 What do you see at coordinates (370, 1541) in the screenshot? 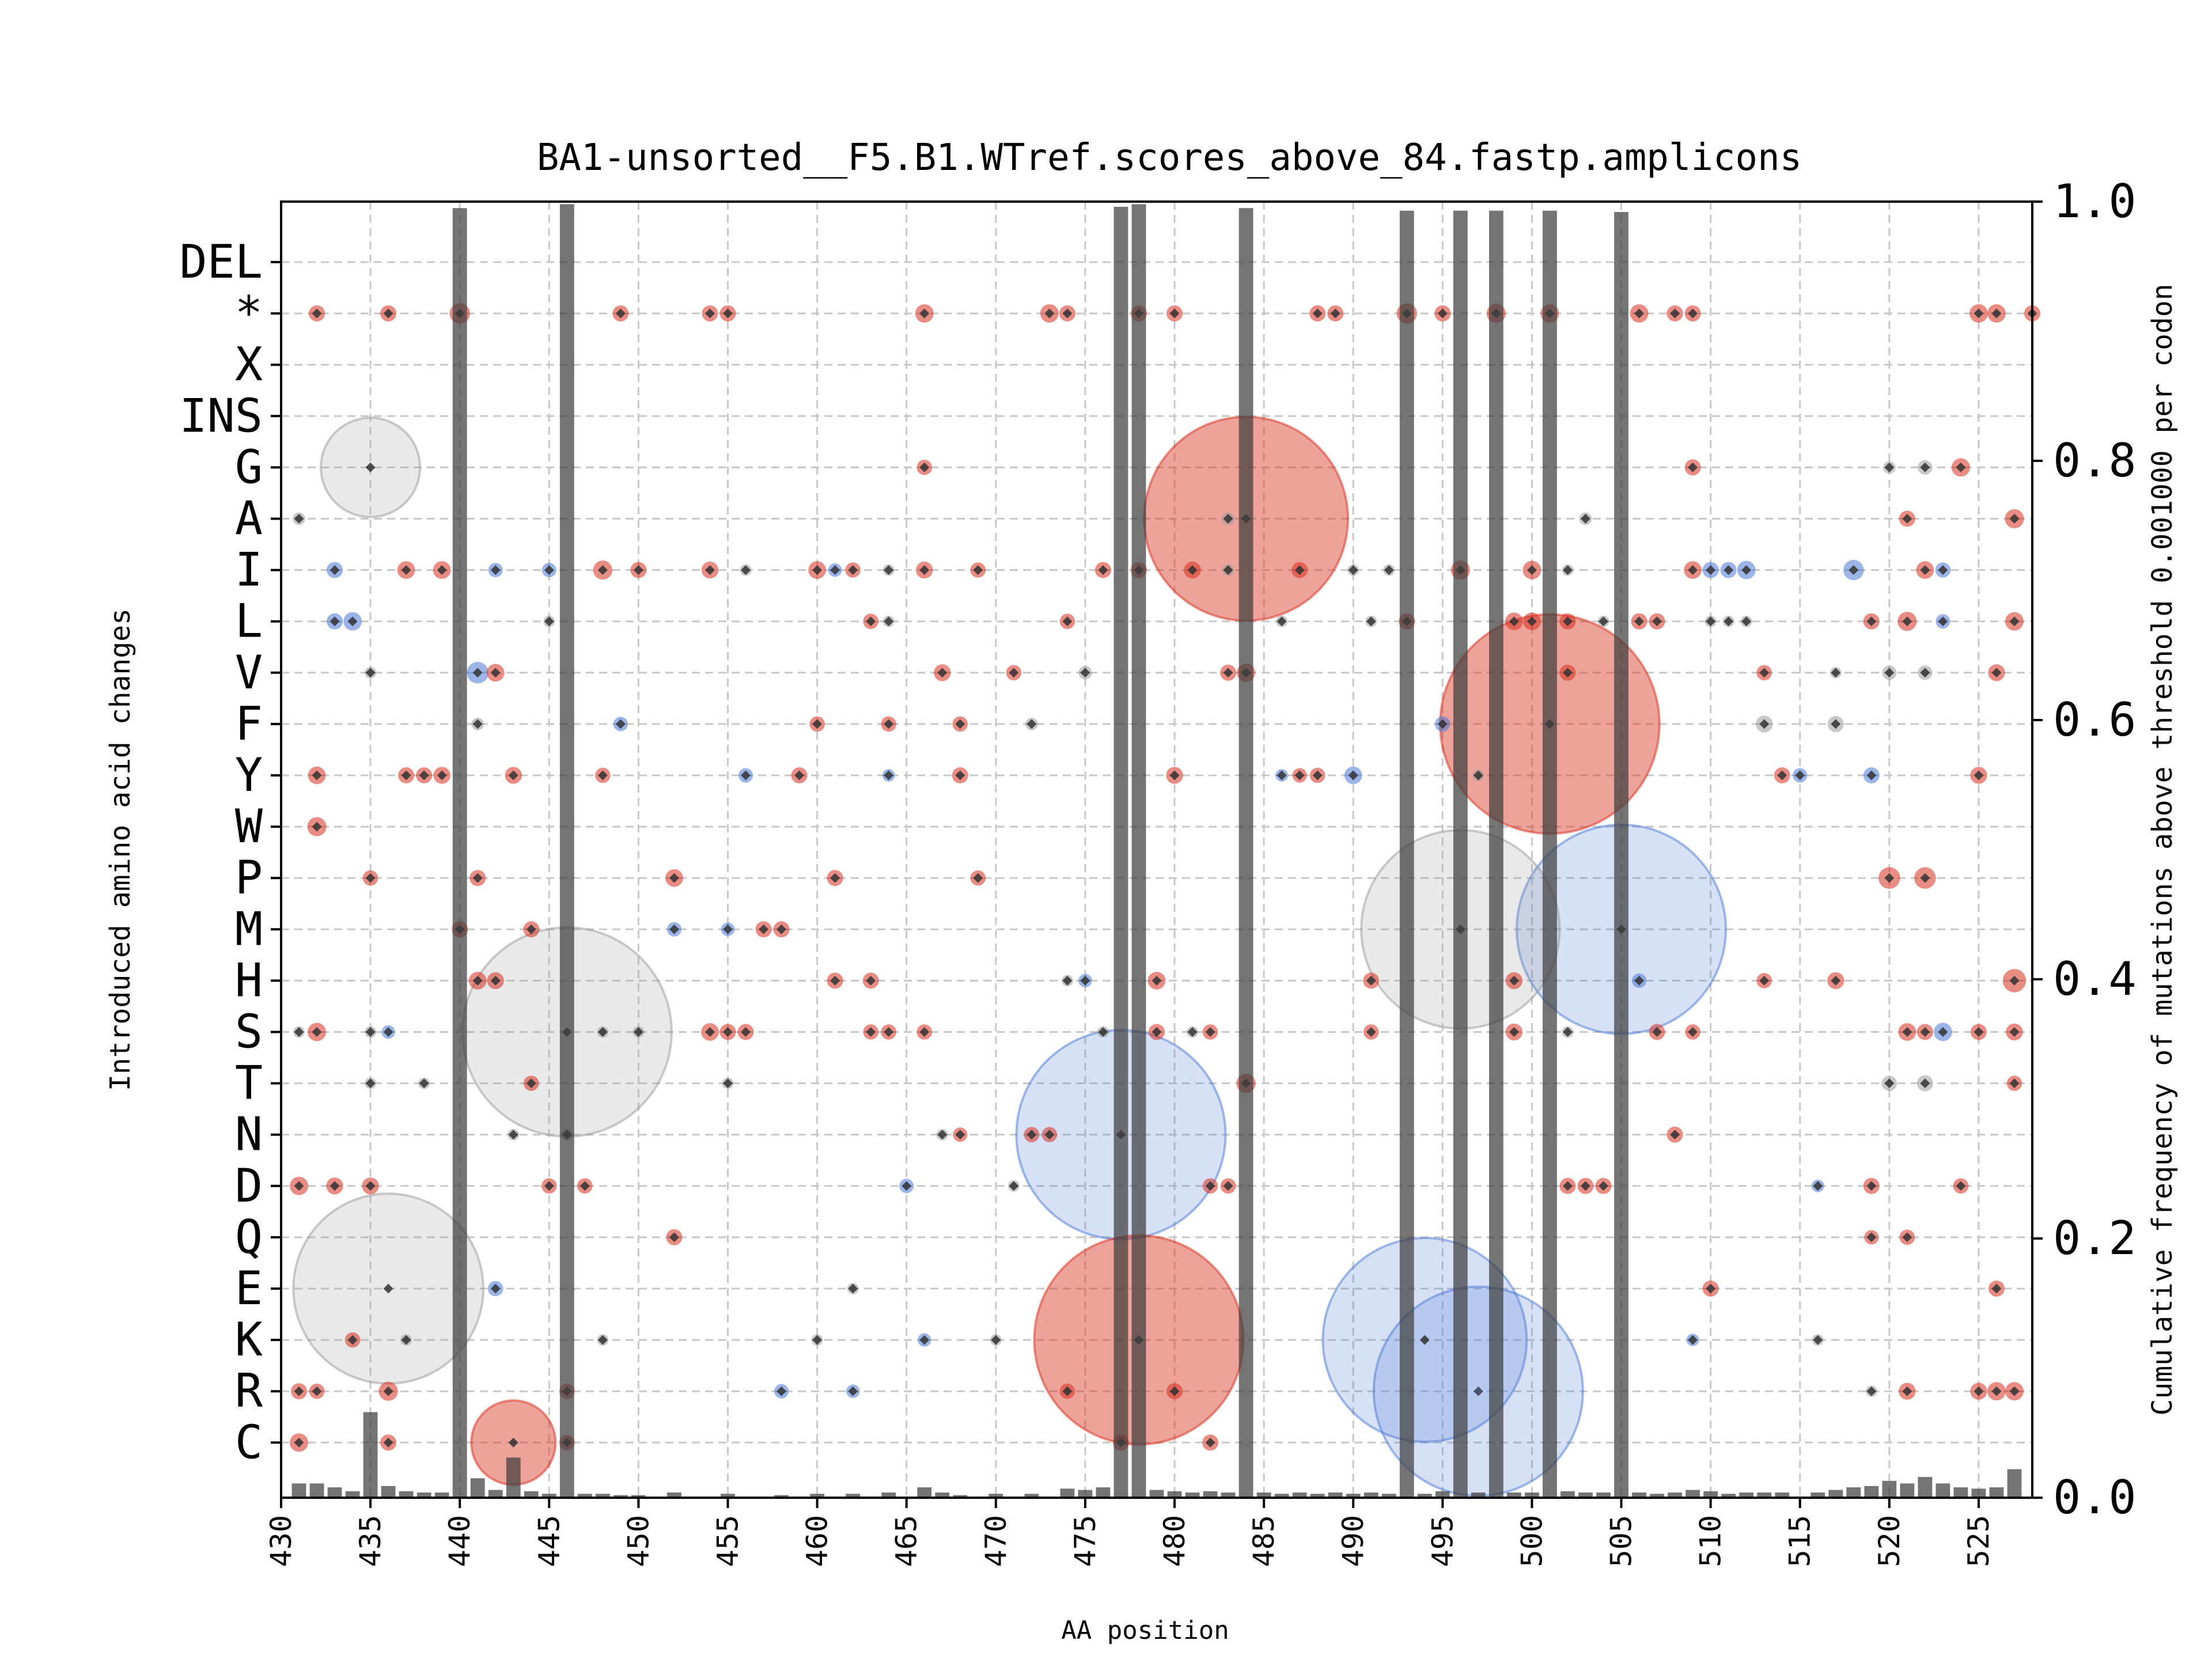
I see `x-tick-label: 435` at bounding box center [370, 1541].